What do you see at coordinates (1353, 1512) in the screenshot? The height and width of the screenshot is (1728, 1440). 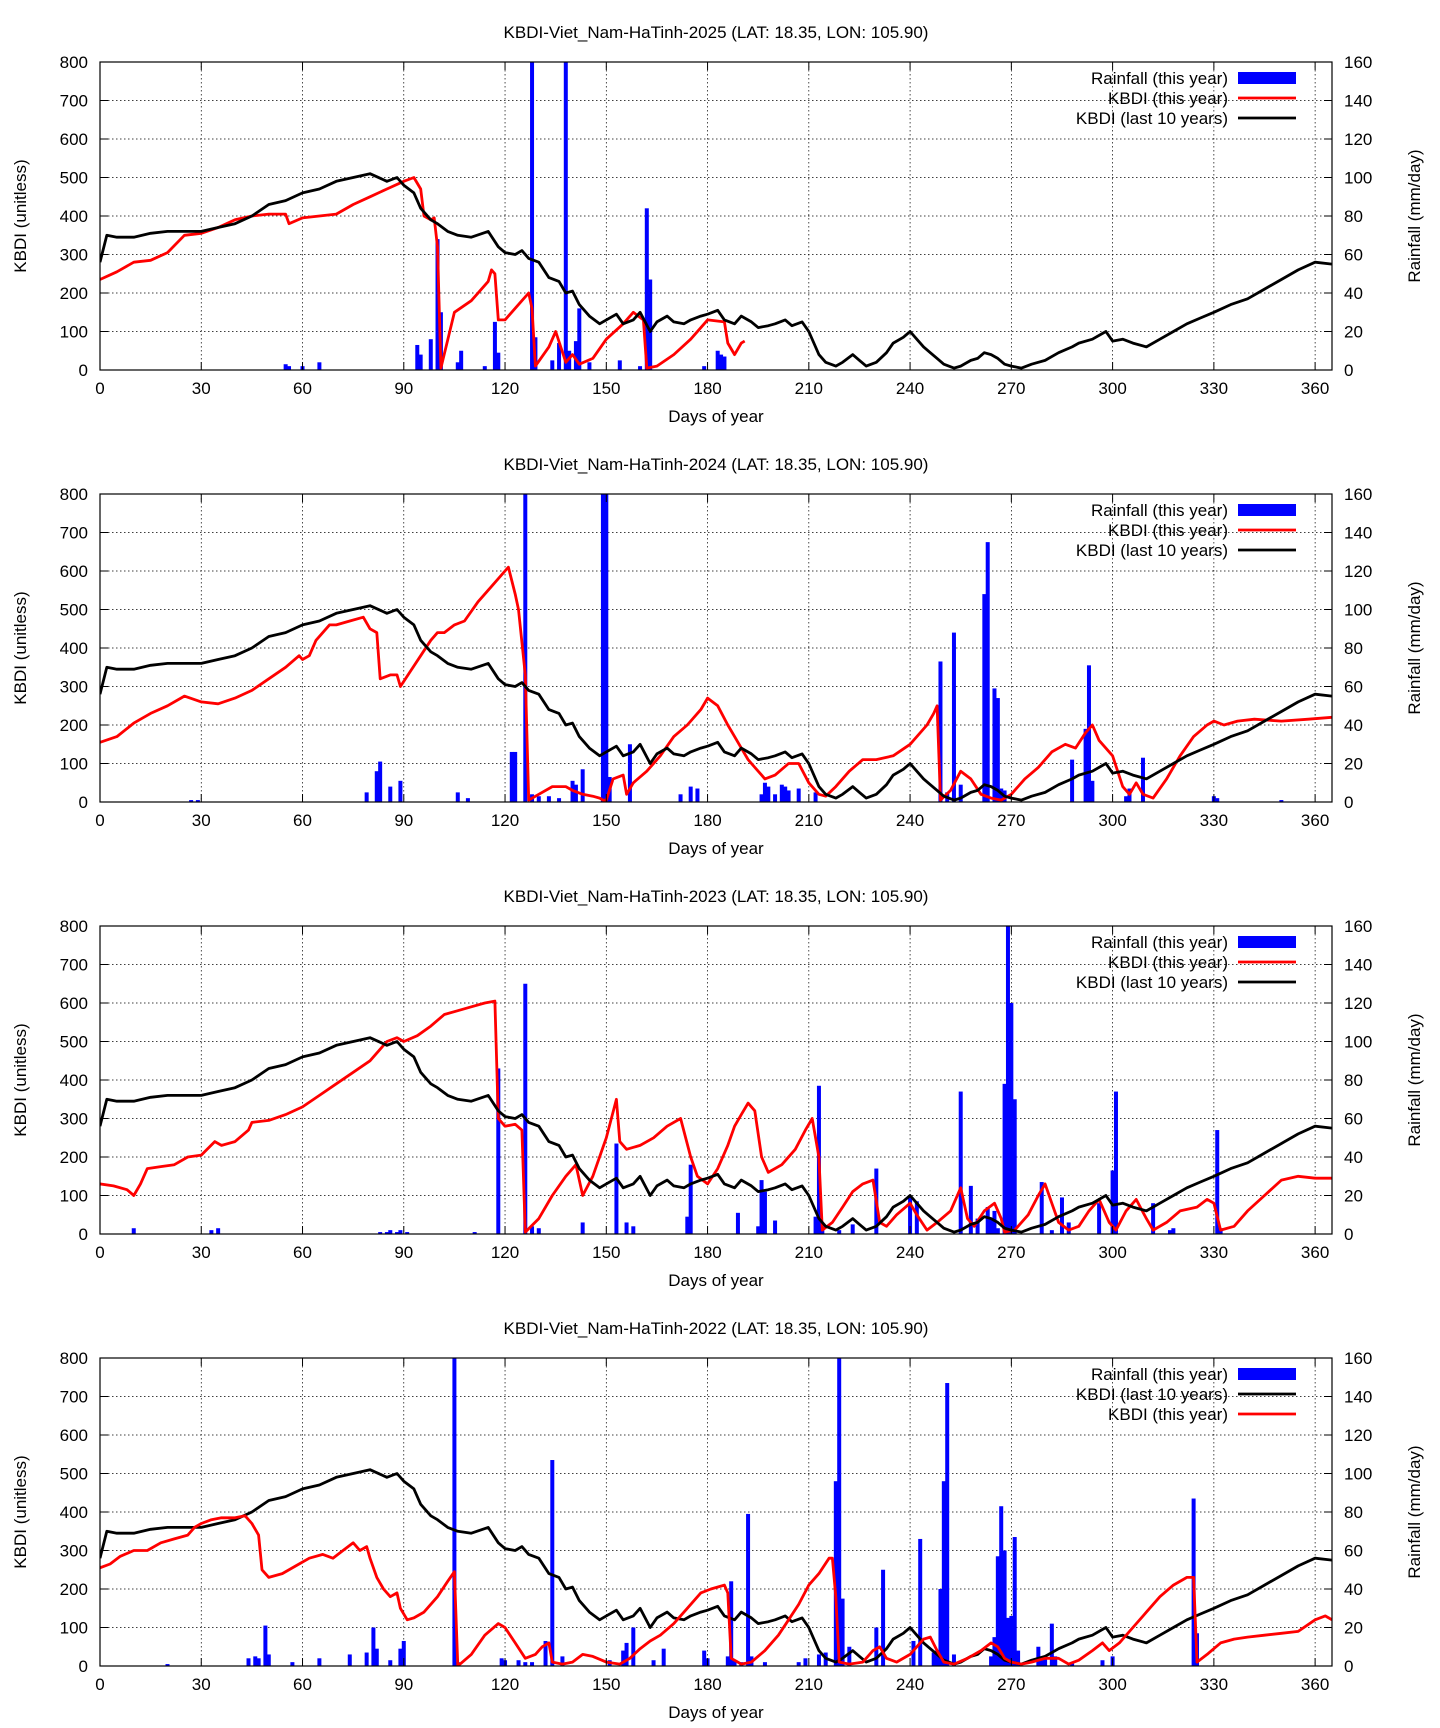 I see `y2-tick-label: 80` at bounding box center [1353, 1512].